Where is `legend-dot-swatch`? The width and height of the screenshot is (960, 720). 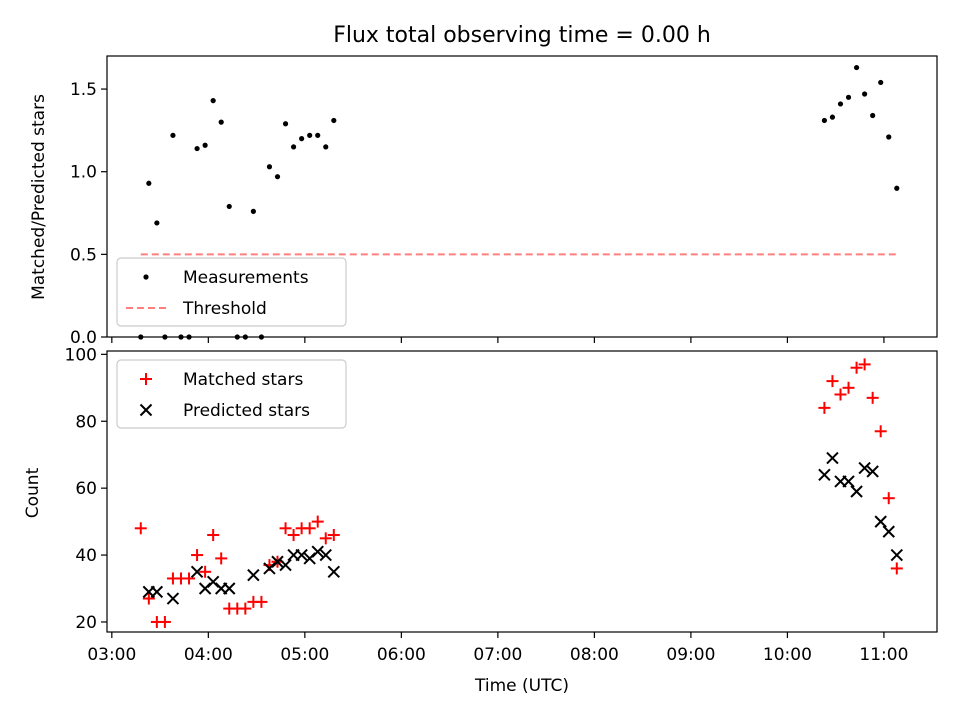 legend-dot-swatch is located at coordinates (146, 277).